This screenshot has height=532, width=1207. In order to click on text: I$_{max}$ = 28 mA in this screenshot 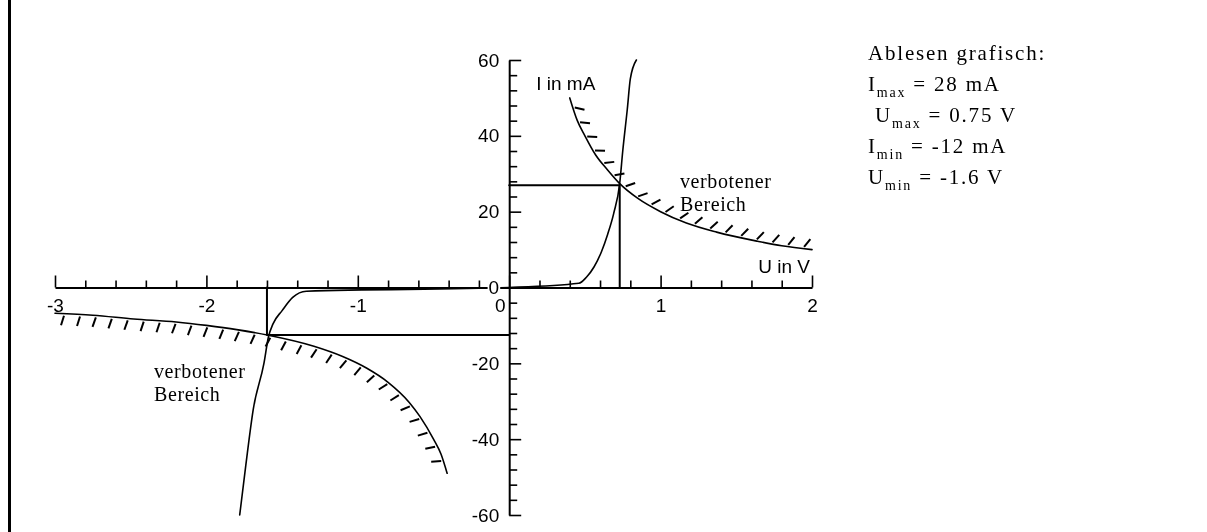, I will do `click(934, 86)`.